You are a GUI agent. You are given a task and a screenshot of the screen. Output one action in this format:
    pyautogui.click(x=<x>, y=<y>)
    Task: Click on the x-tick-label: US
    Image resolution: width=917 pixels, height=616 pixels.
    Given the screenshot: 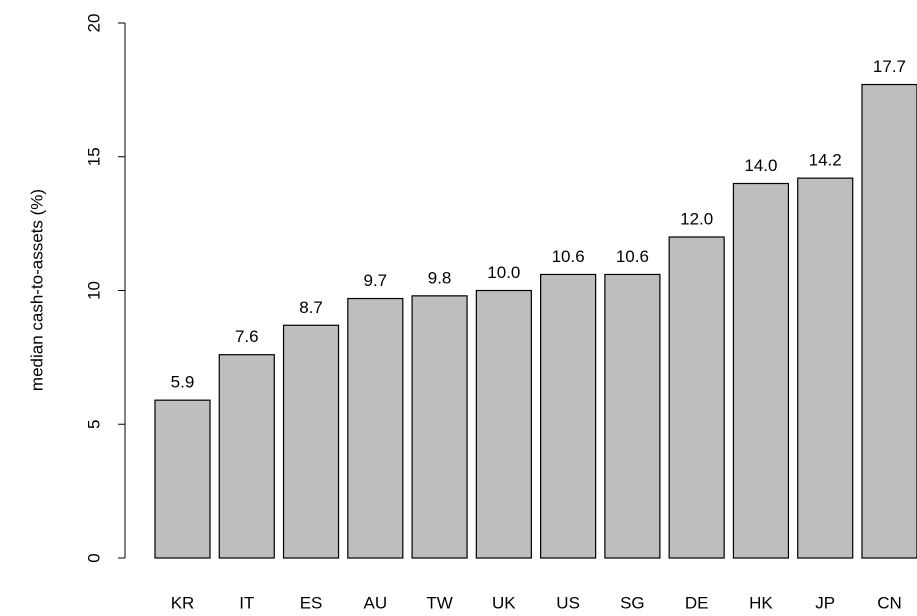 What is the action you would take?
    pyautogui.click(x=568, y=602)
    